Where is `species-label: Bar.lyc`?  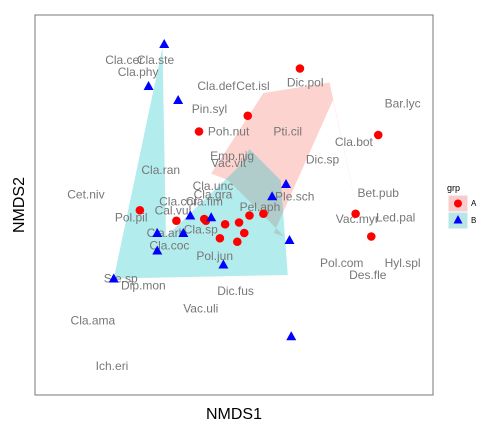
species-label: Bar.lyc is located at coordinates (403, 104).